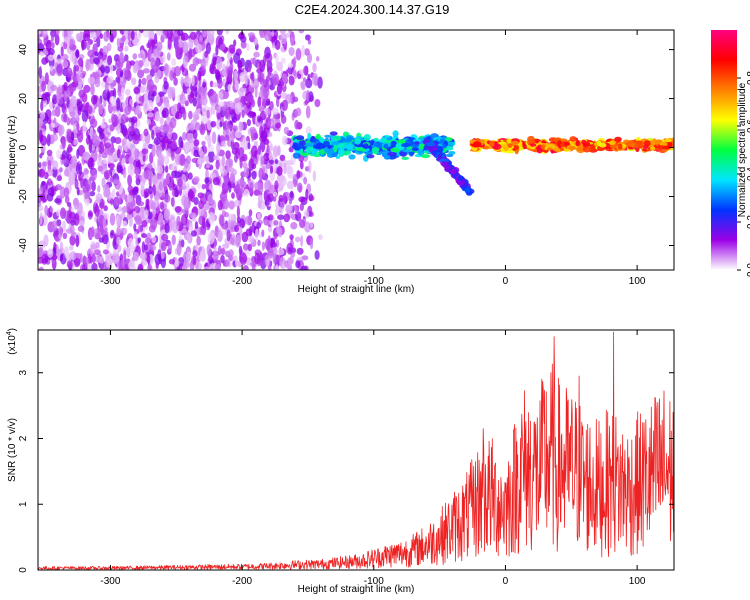 The image size is (750, 600). I want to click on snr-scale-exponent: 4, so click(9, 333).